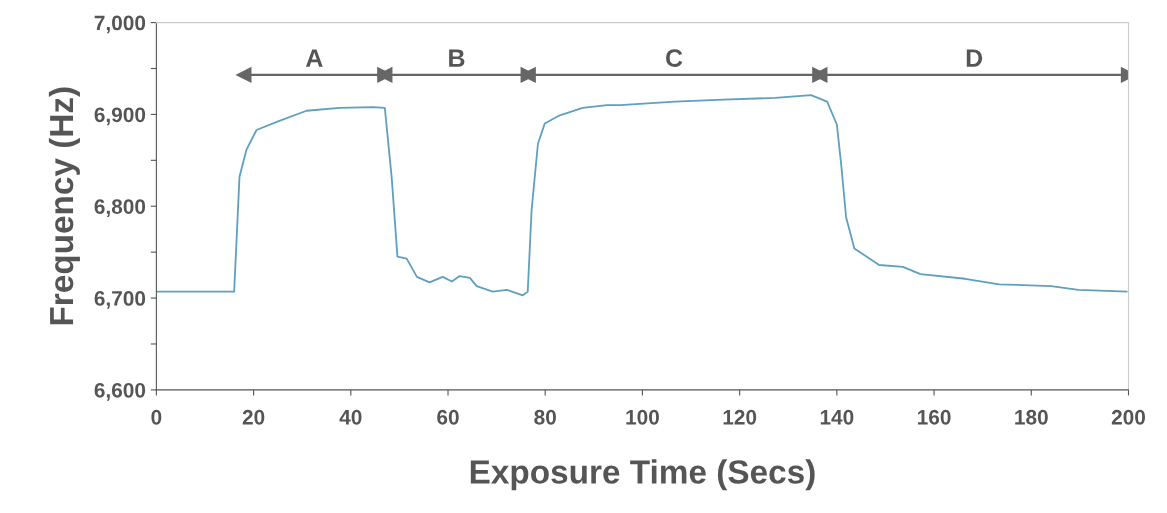 This screenshot has height=513, width=1167. I want to click on y-tick-label: 7,000, so click(120, 24).